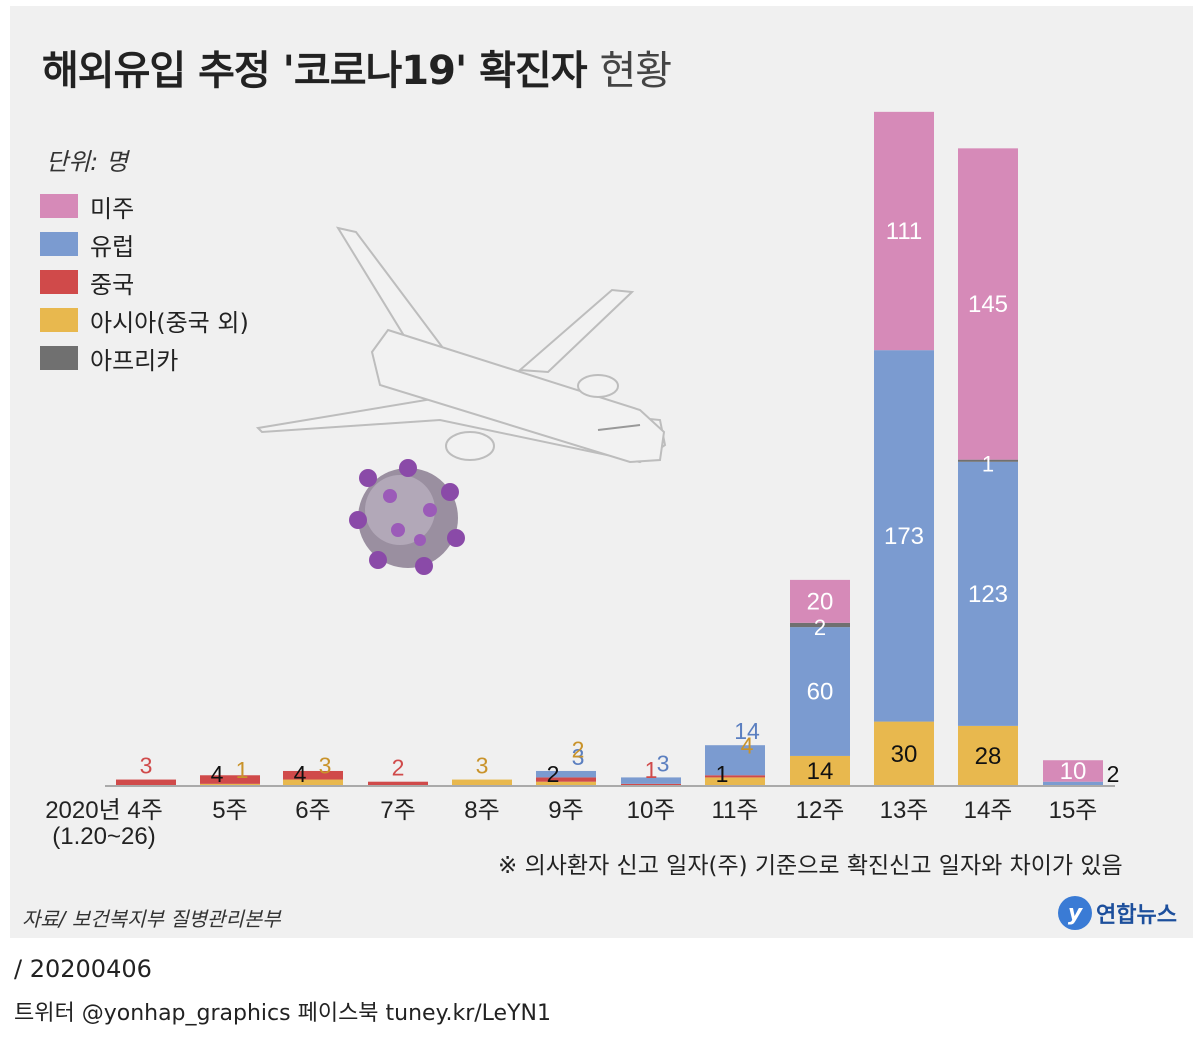 This screenshot has width=1200, height=1057. I want to click on legend-label: 미주, so click(112, 208).